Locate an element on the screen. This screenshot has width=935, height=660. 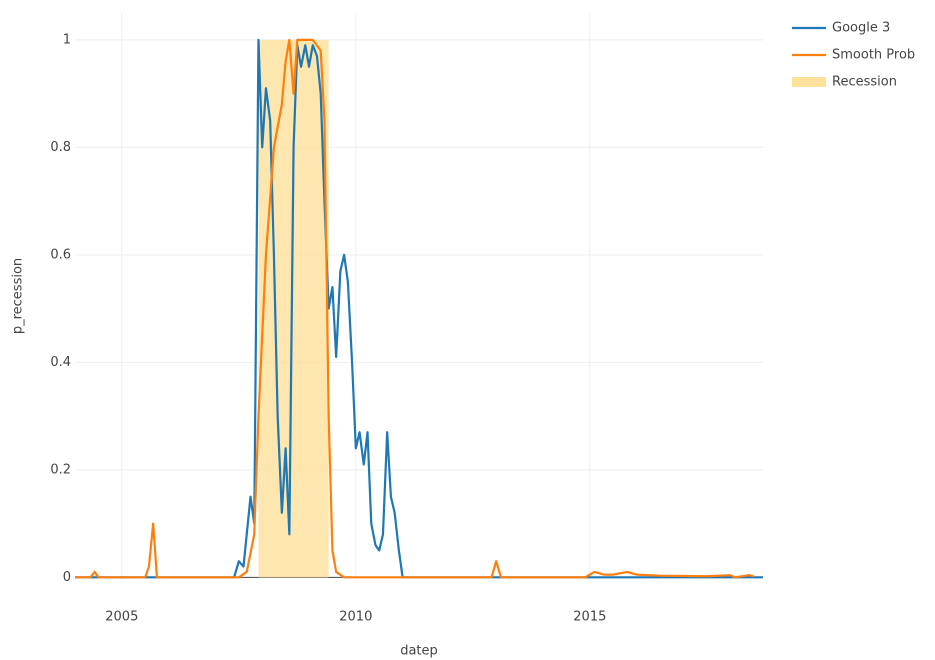
y-tick-label: 1 is located at coordinates (67, 39).